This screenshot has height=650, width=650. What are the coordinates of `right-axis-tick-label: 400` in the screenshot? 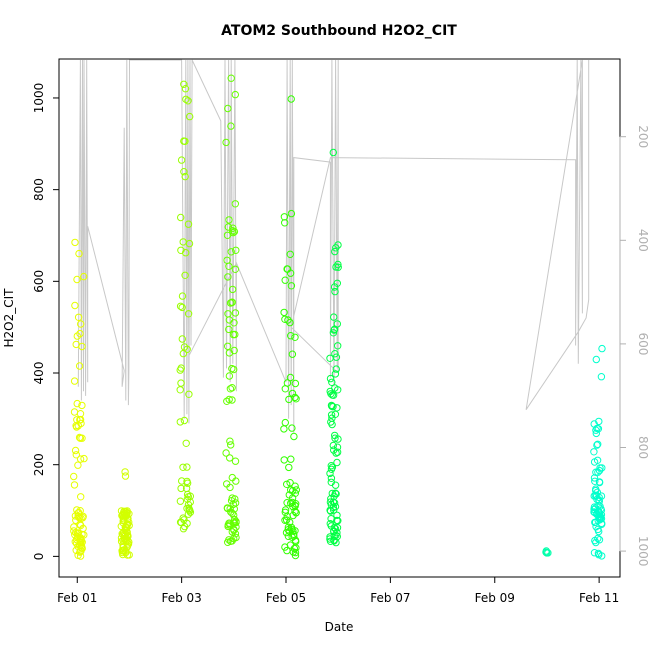 It's located at (643, 240).